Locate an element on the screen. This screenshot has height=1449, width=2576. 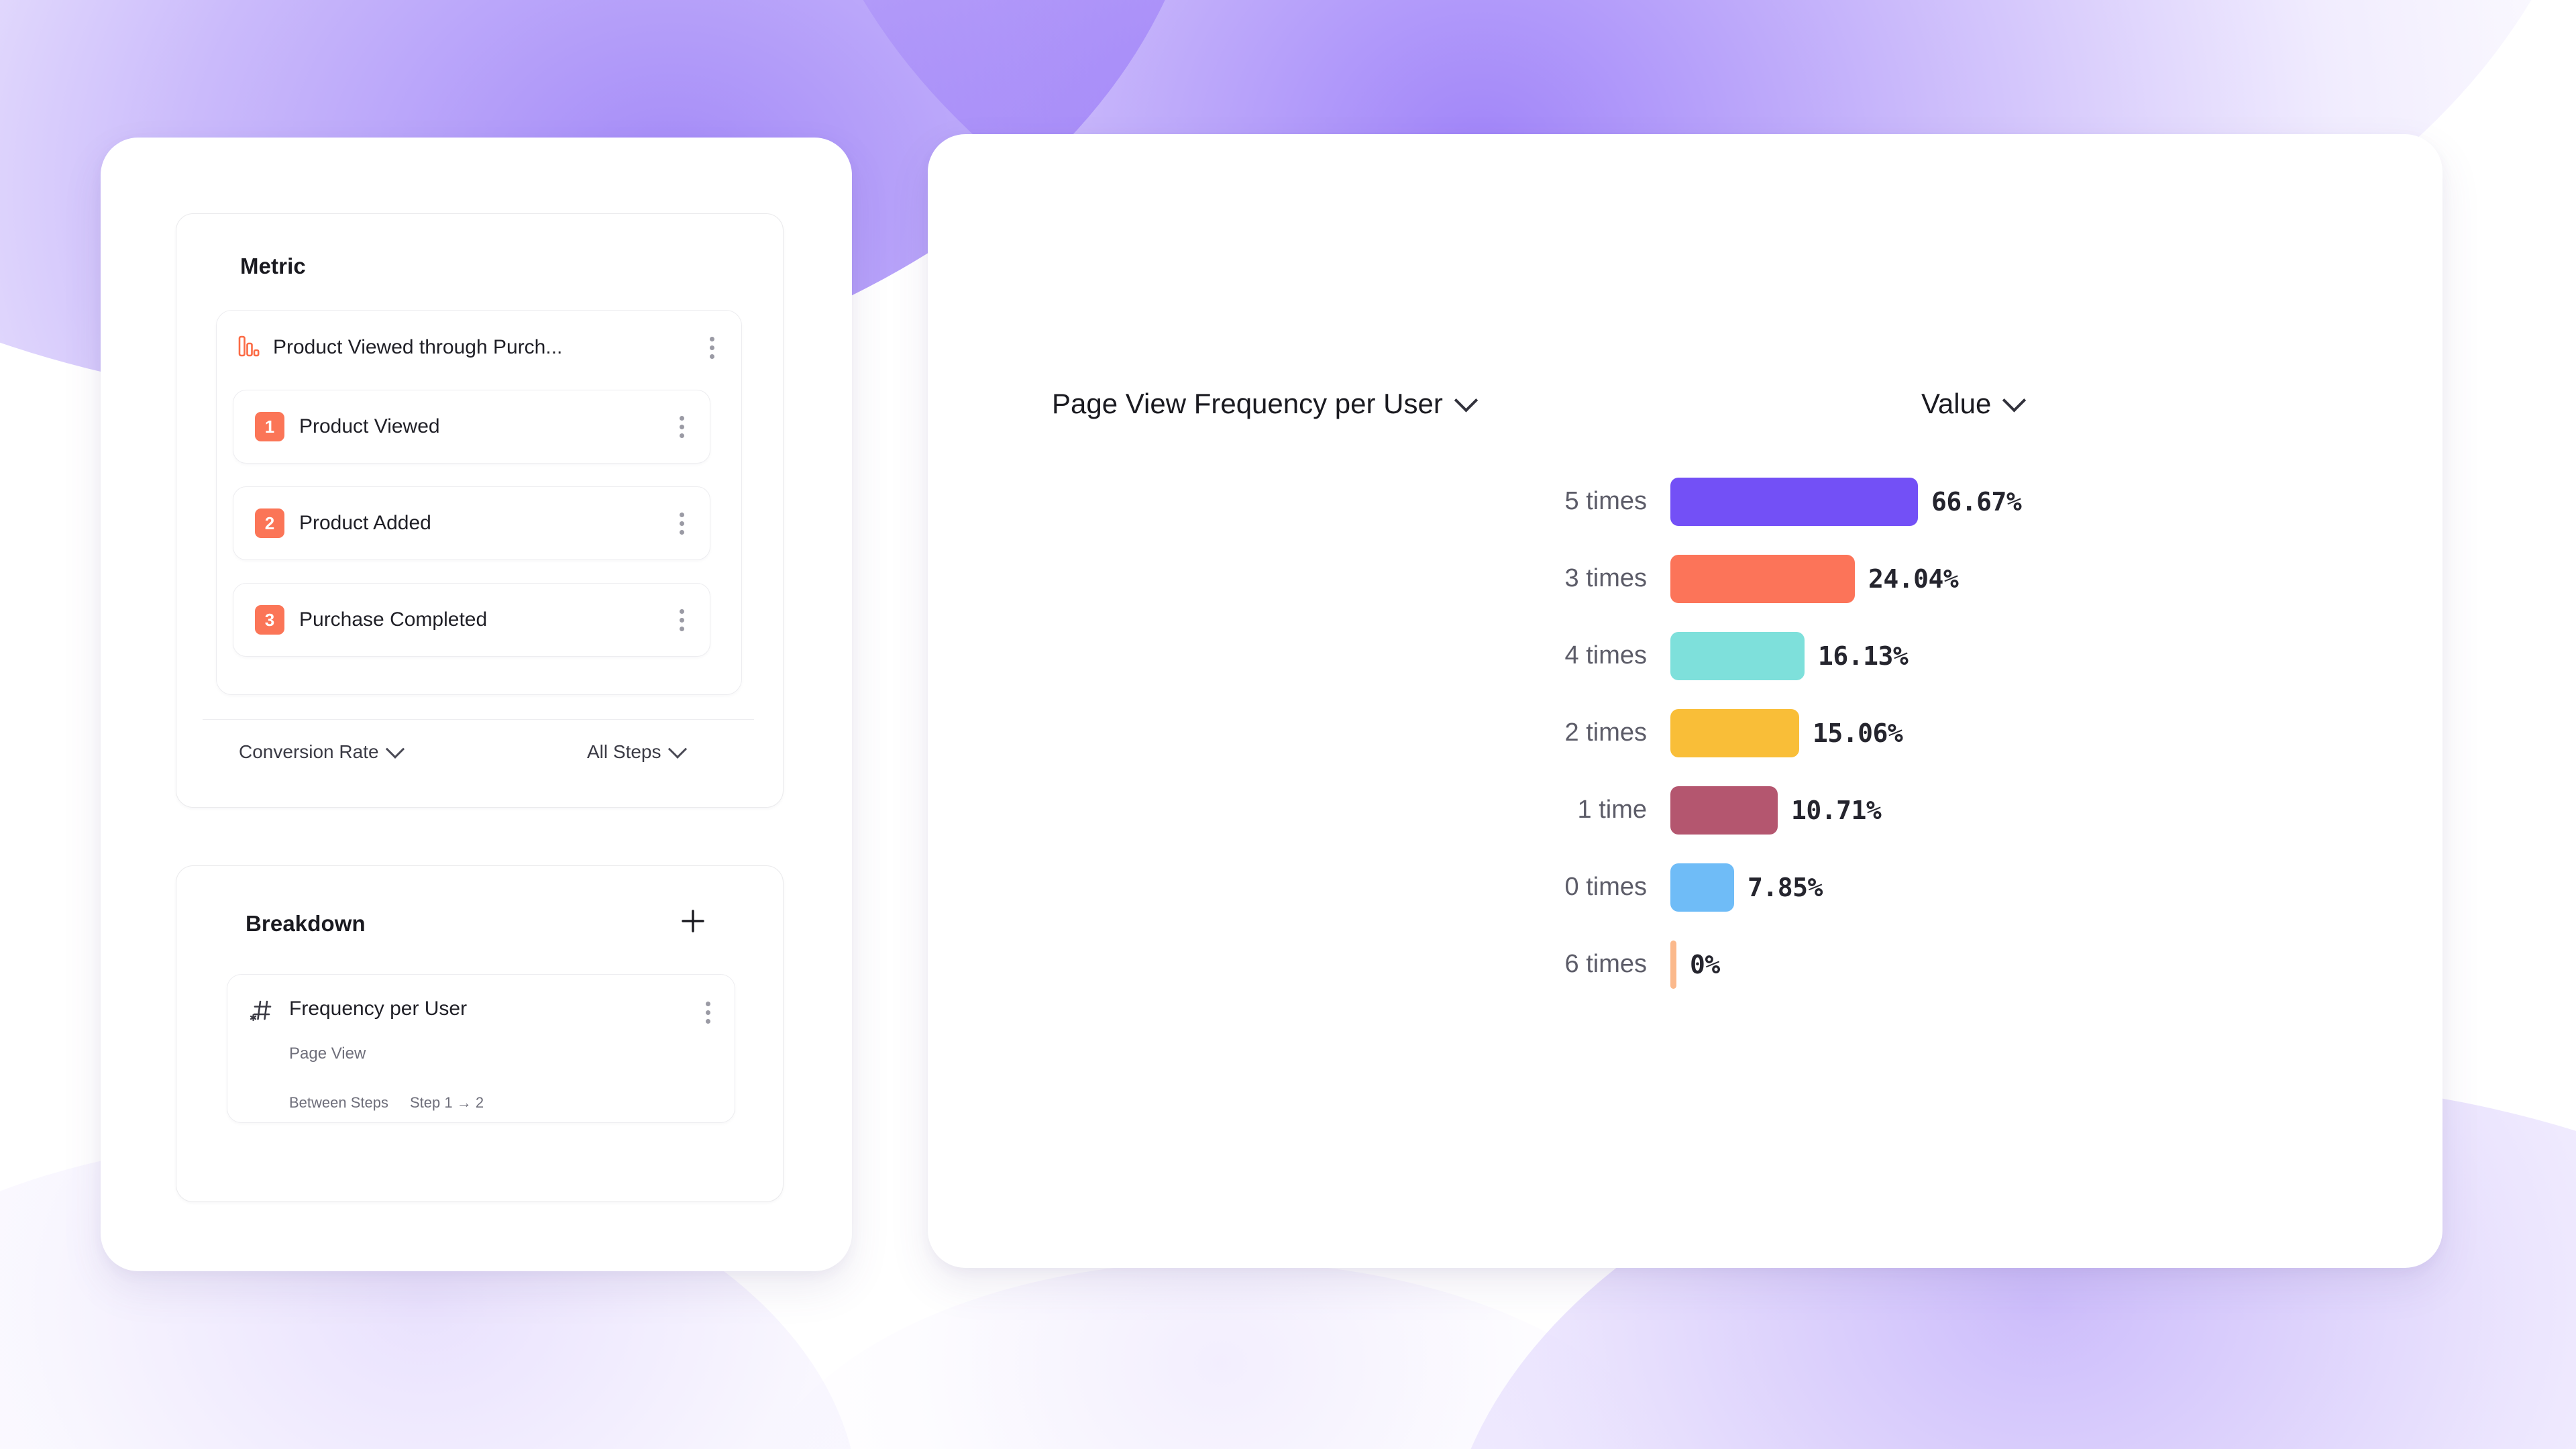
chart-dimension-select: Page View Frequency per User is located at coordinates (1265, 404).